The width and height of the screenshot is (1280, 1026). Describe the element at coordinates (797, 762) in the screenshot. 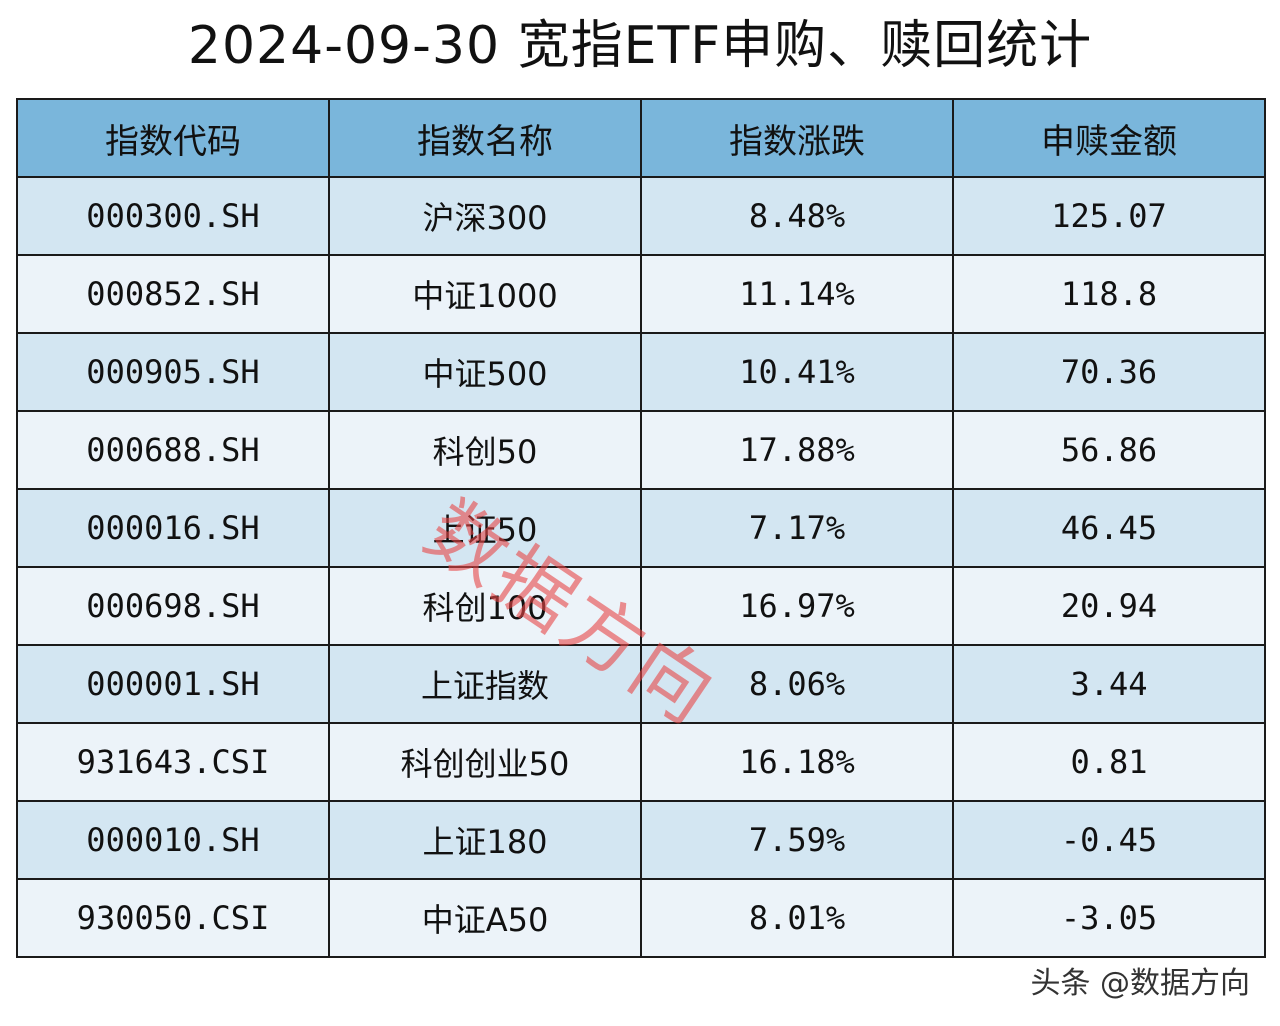

I see `cell-index-change: 16.18%` at that location.